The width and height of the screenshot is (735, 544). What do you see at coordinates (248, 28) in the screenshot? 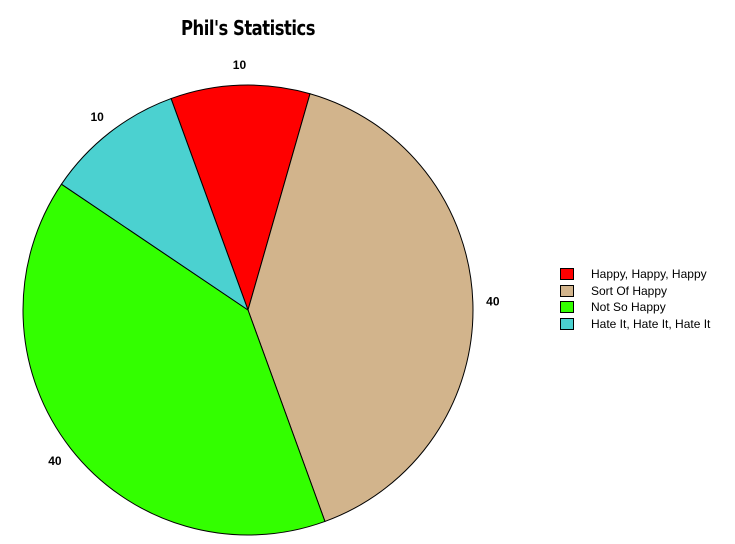
I see `chart-title: Phil's Statistics` at bounding box center [248, 28].